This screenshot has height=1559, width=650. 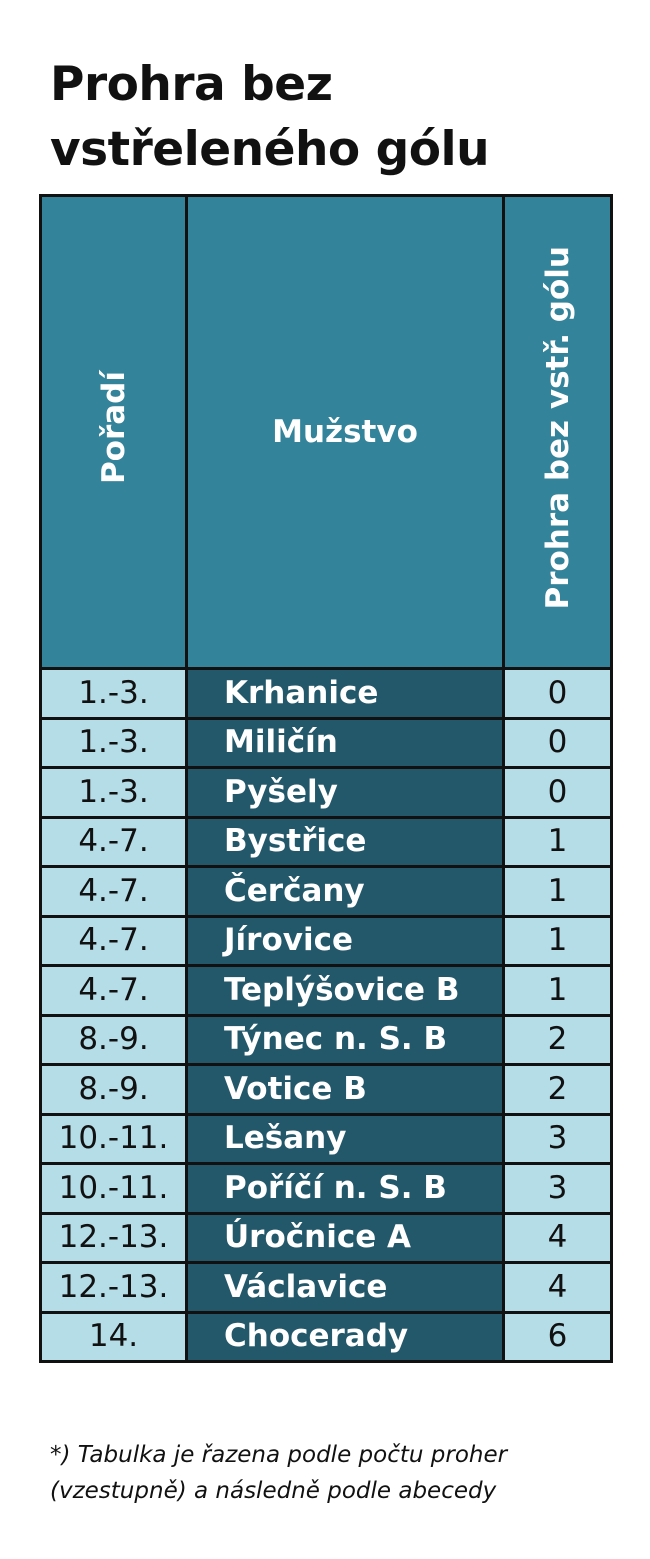 I want to click on team-cell: Lešany, so click(x=345, y=1138).